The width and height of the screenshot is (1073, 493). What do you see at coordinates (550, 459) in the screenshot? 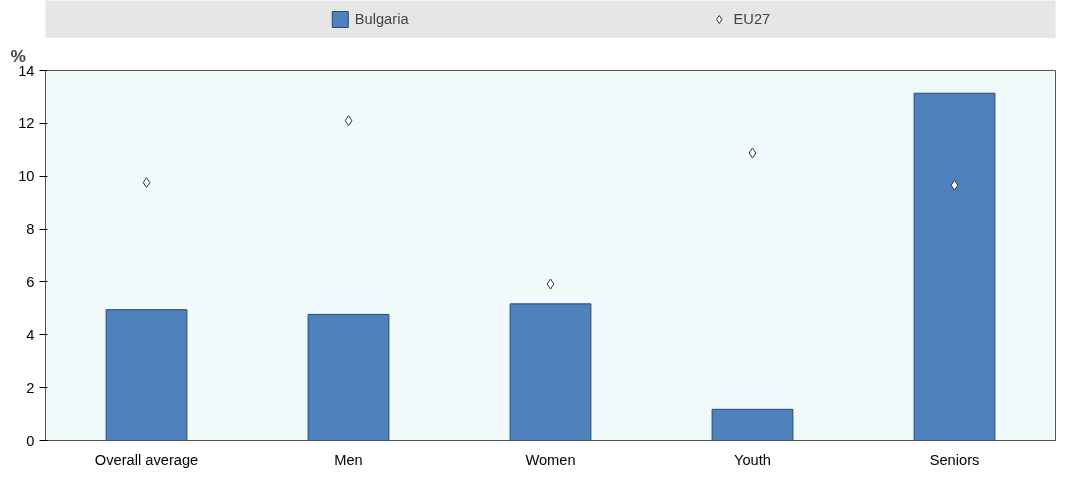
I see `x-tick-label: Women` at bounding box center [550, 459].